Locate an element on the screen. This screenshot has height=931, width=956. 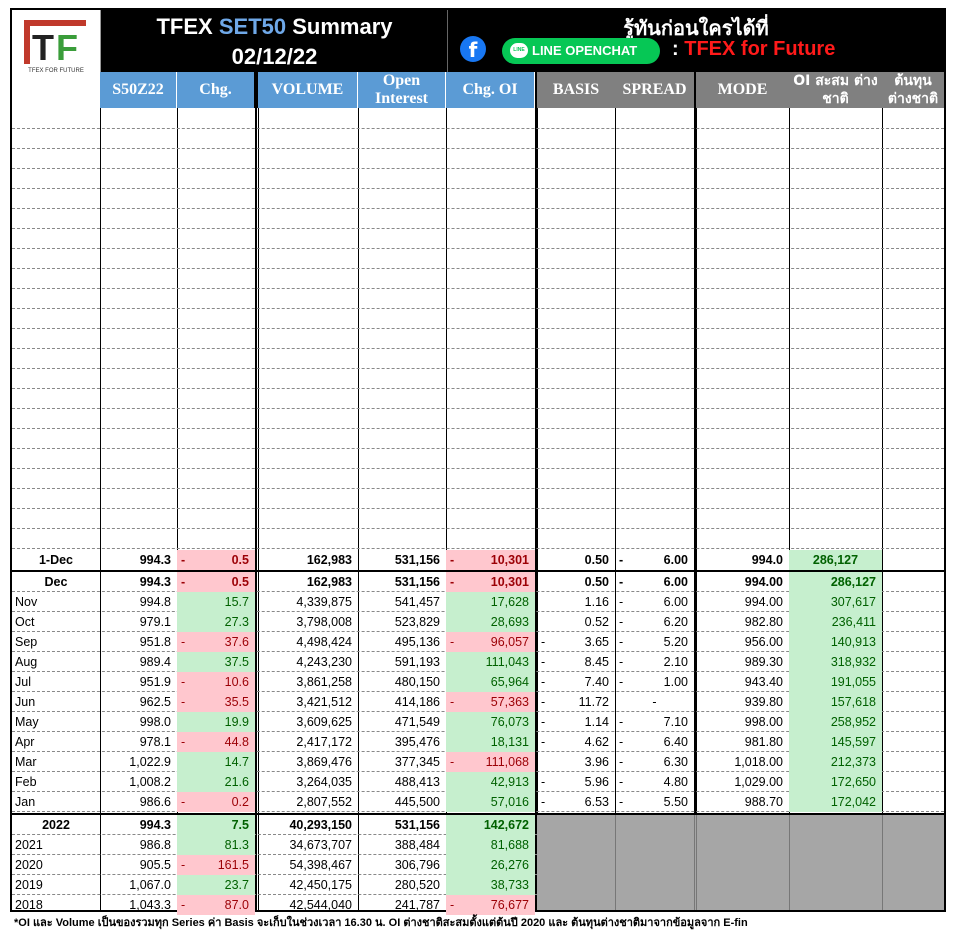
month-price: 994.8 is located at coordinates (155, 602).